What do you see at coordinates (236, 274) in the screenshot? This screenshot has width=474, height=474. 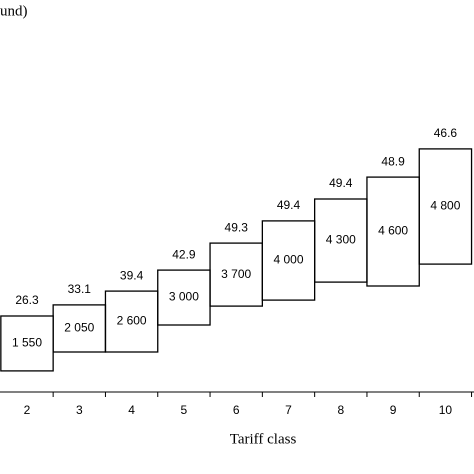 I see `inner-label: 3 700` at bounding box center [236, 274].